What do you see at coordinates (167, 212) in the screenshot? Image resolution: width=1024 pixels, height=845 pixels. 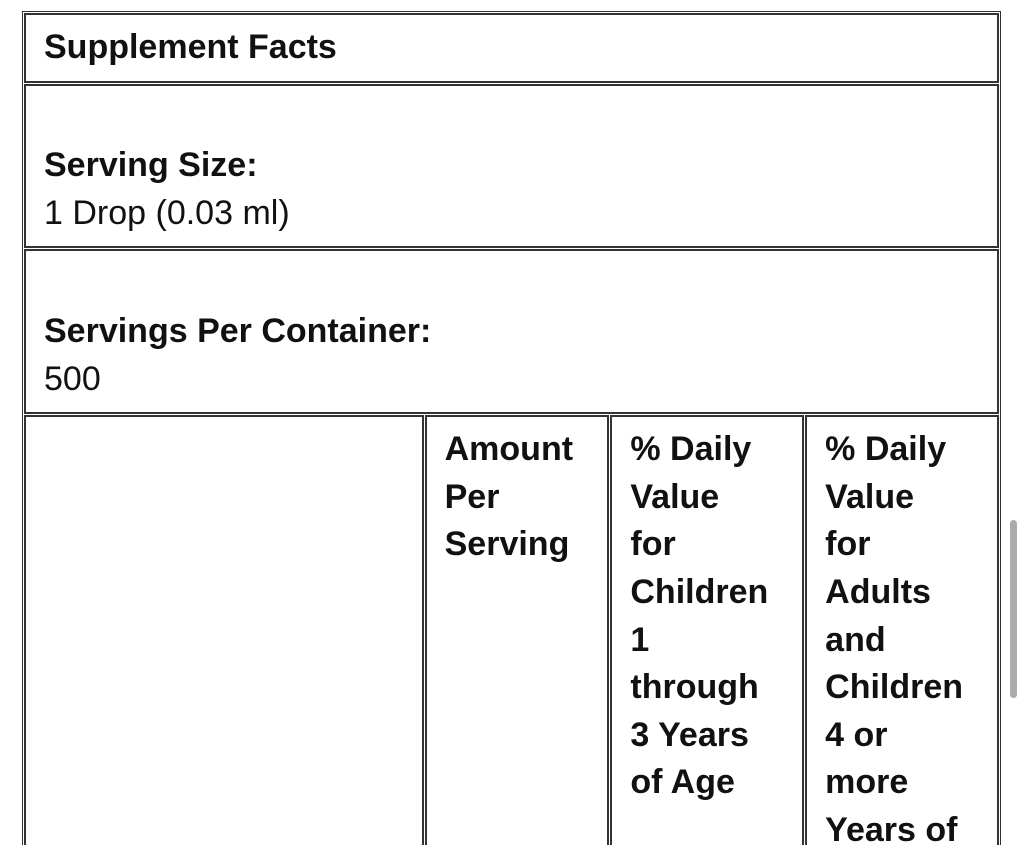 I see `serving-size-value: 1 Drop (0.03 ml)` at bounding box center [167, 212].